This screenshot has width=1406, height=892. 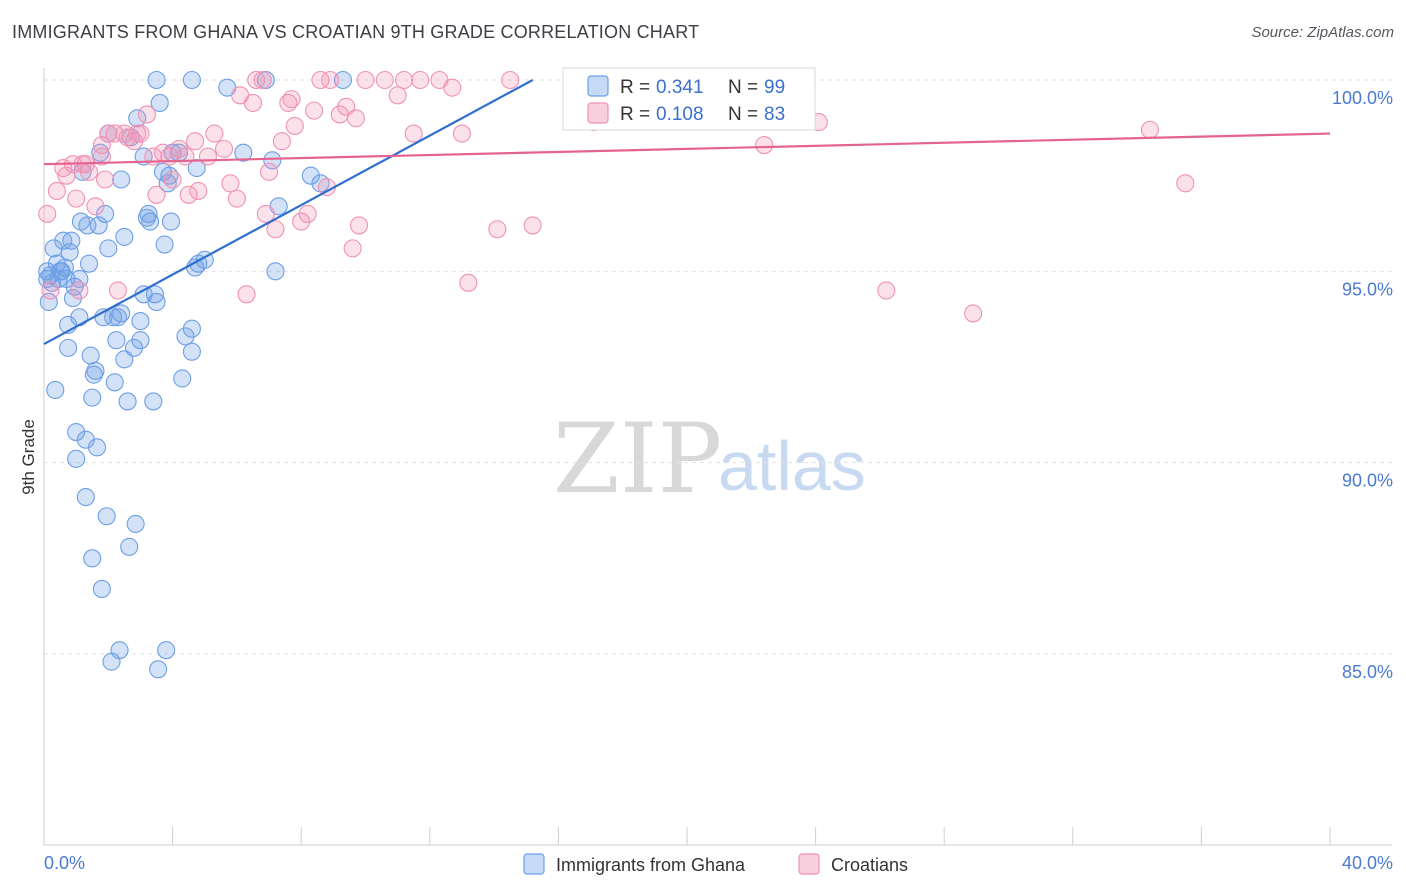 I want to click on y-tick-label: 90.0%, so click(x=1367, y=481).